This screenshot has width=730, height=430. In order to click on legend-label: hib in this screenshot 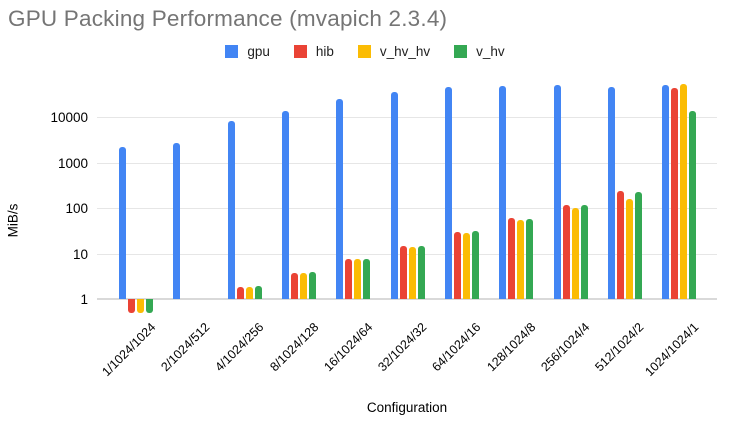, I will do `click(324, 51)`.